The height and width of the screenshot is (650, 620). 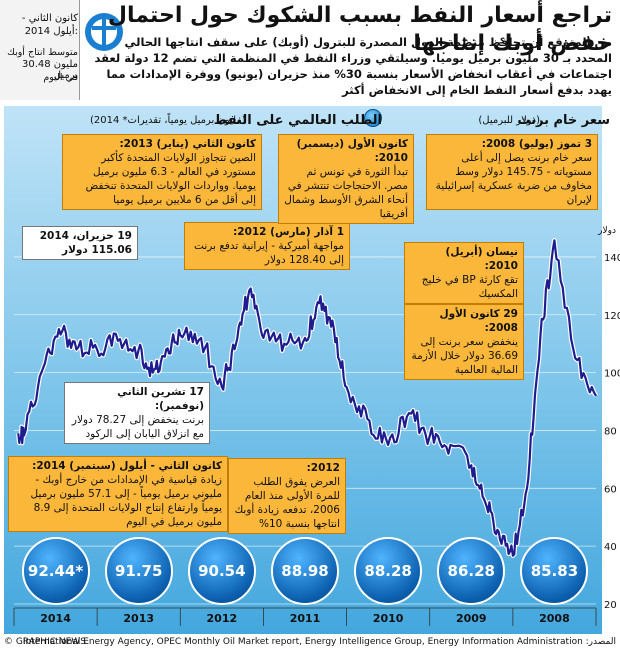 I want to click on annotation-title: 3 تموز (يوليو) 2008:, so click(x=536, y=144).